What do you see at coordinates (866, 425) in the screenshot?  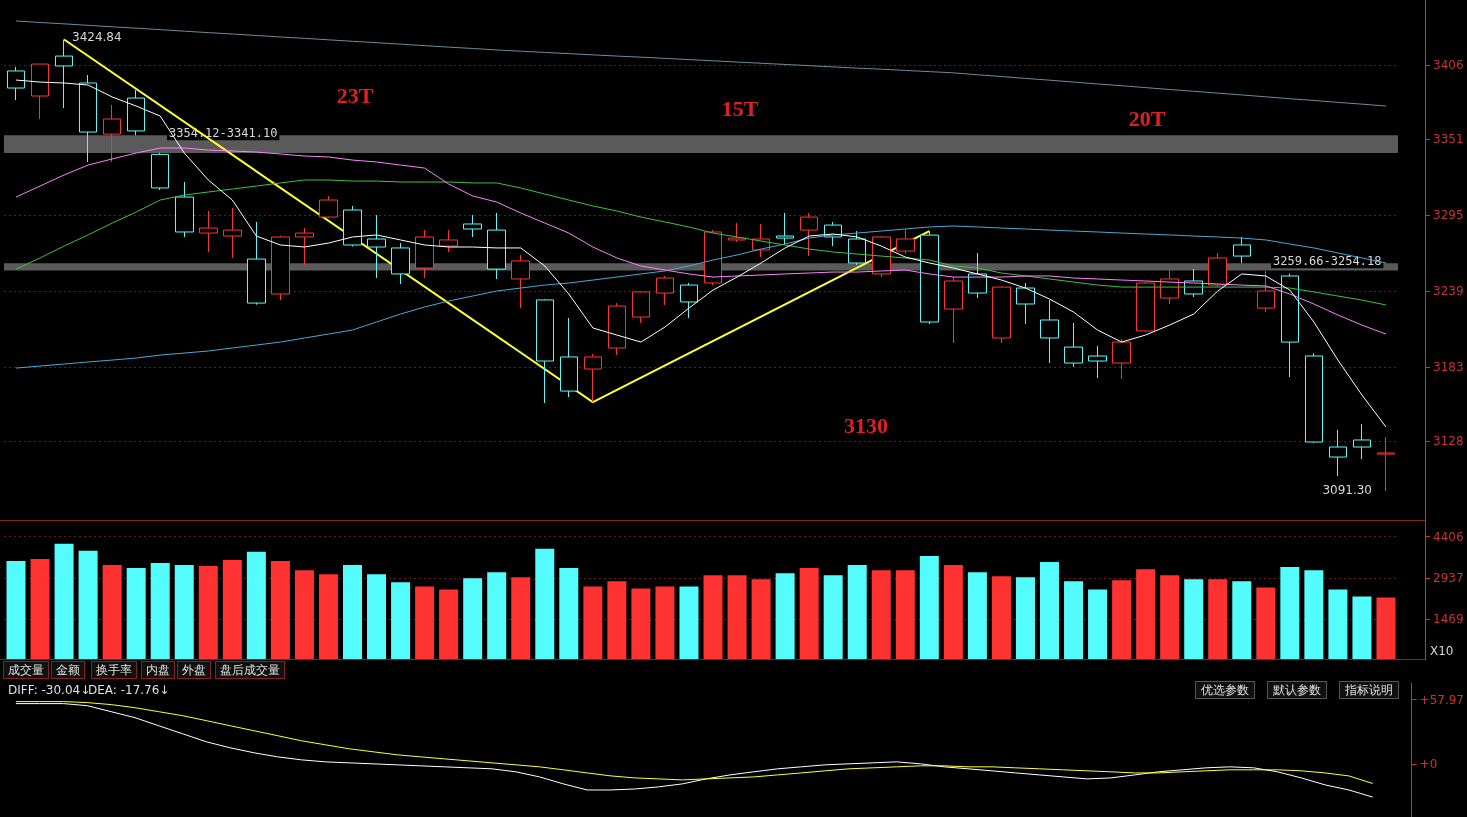 I see `annotation: 3130` at bounding box center [866, 425].